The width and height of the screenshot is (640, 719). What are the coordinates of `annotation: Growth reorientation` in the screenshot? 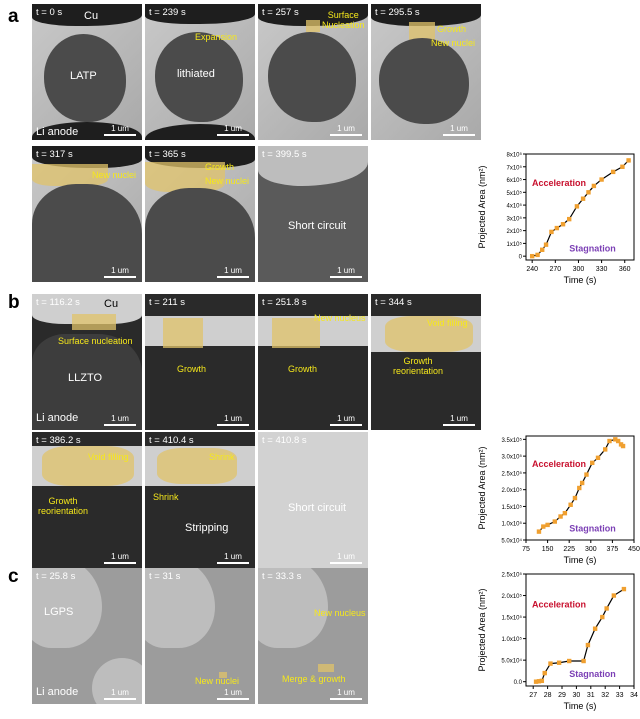 It's located at (418, 366).